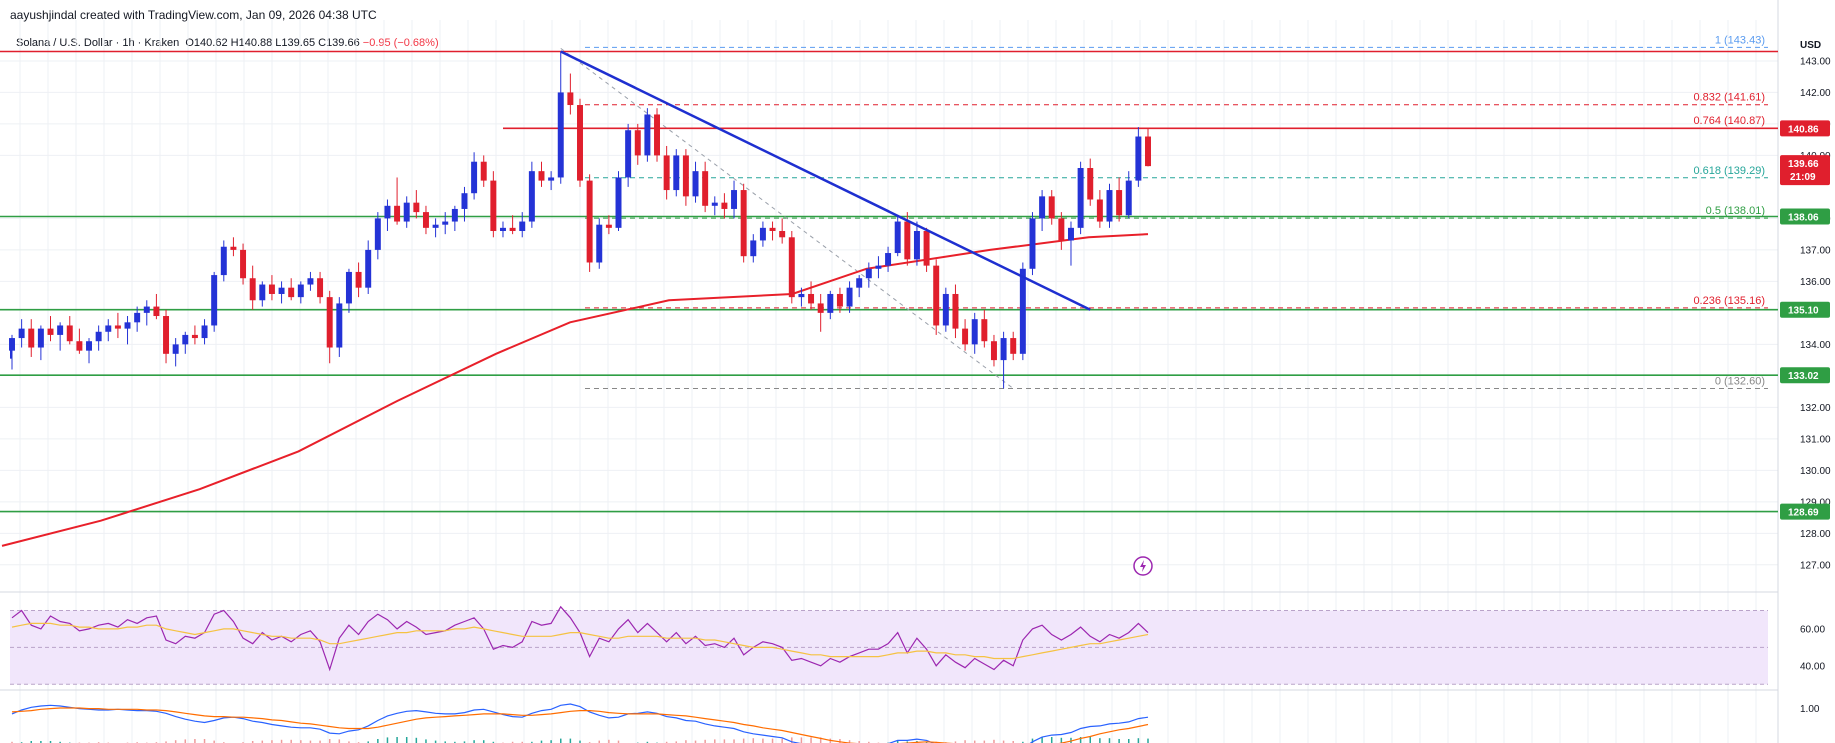 The width and height of the screenshot is (1835, 743). What do you see at coordinates (1815, 534) in the screenshot?
I see `y-tick-label: 128.00` at bounding box center [1815, 534].